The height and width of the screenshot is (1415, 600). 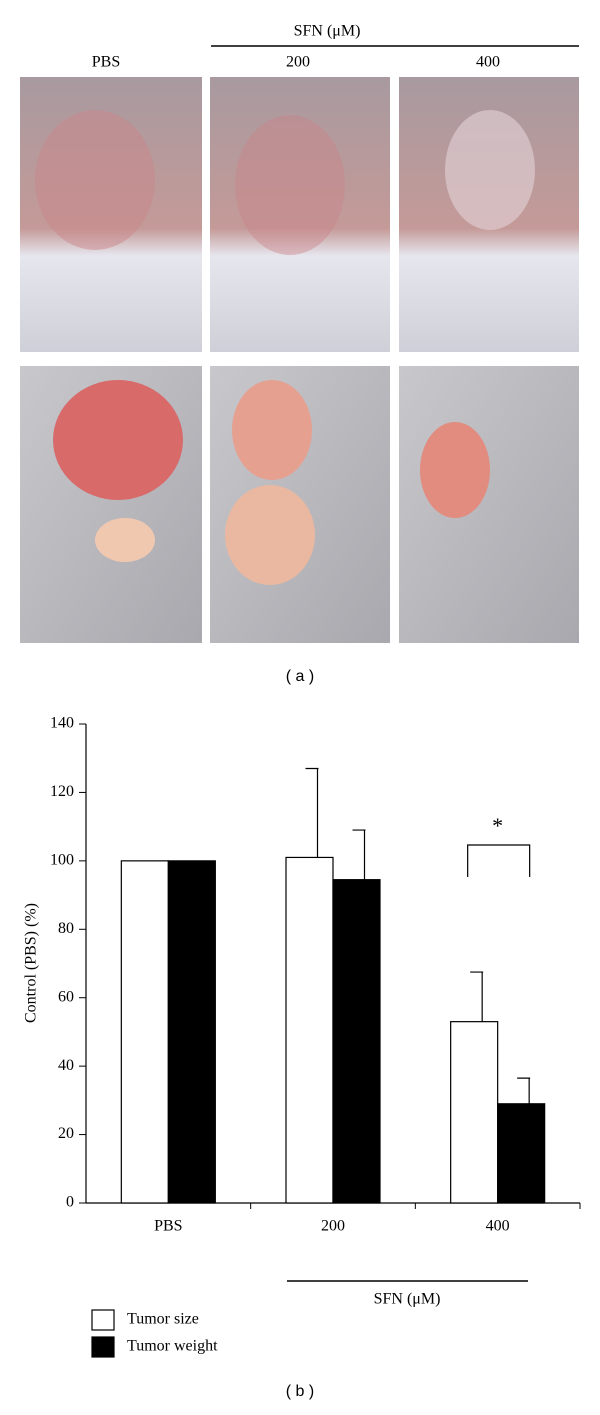 What do you see at coordinates (163, 1319) in the screenshot?
I see `legend-label: Tumor size` at bounding box center [163, 1319].